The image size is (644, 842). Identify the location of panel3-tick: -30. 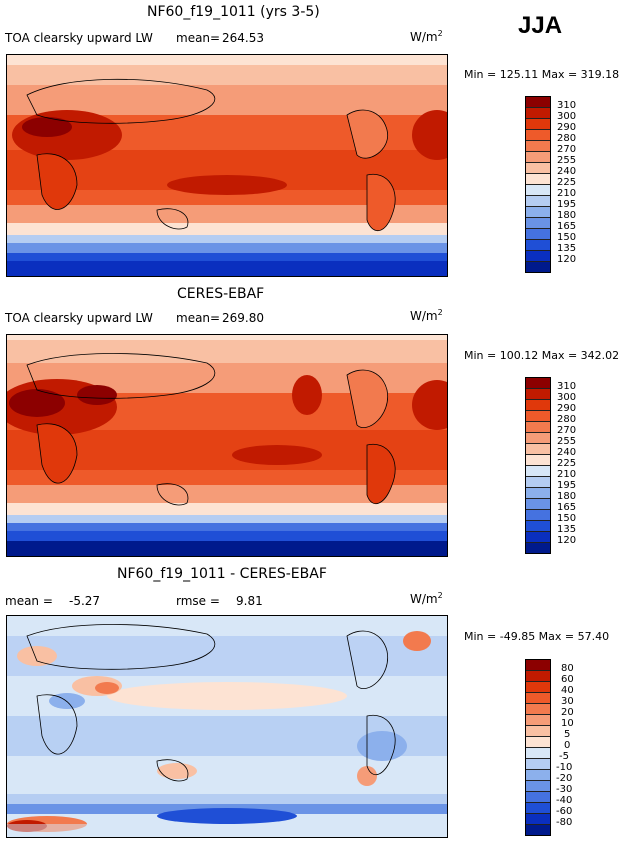
(564, 789).